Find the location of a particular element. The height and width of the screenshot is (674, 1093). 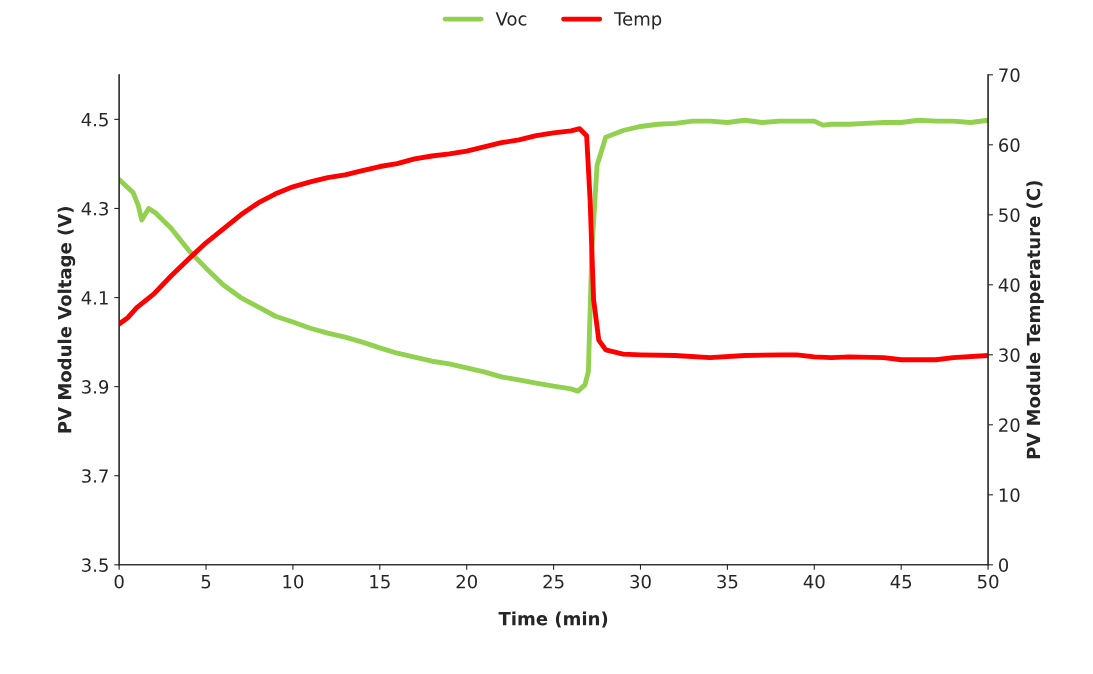

y-tick-label: 3.7 is located at coordinates (95, 476).